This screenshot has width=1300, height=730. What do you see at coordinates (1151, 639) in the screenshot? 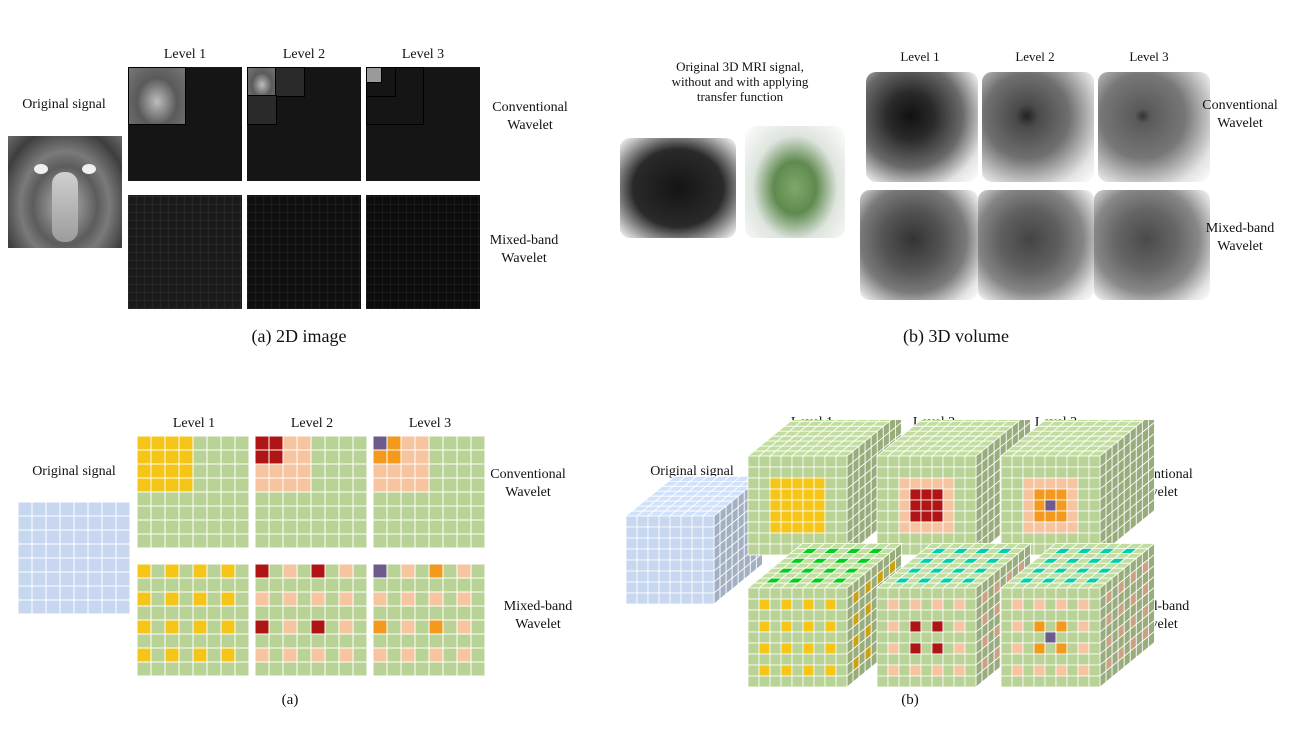
I see `cube-side-cell` at bounding box center [1151, 639].